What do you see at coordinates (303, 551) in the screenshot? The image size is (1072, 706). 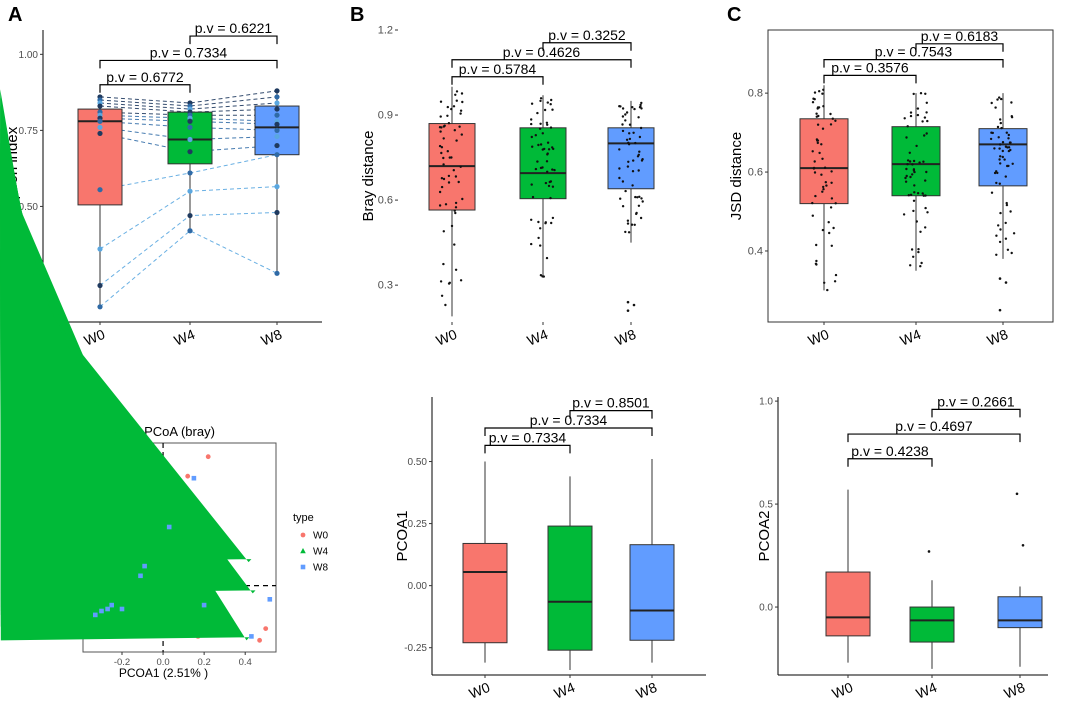 I see `legend-key-w4` at bounding box center [303, 551].